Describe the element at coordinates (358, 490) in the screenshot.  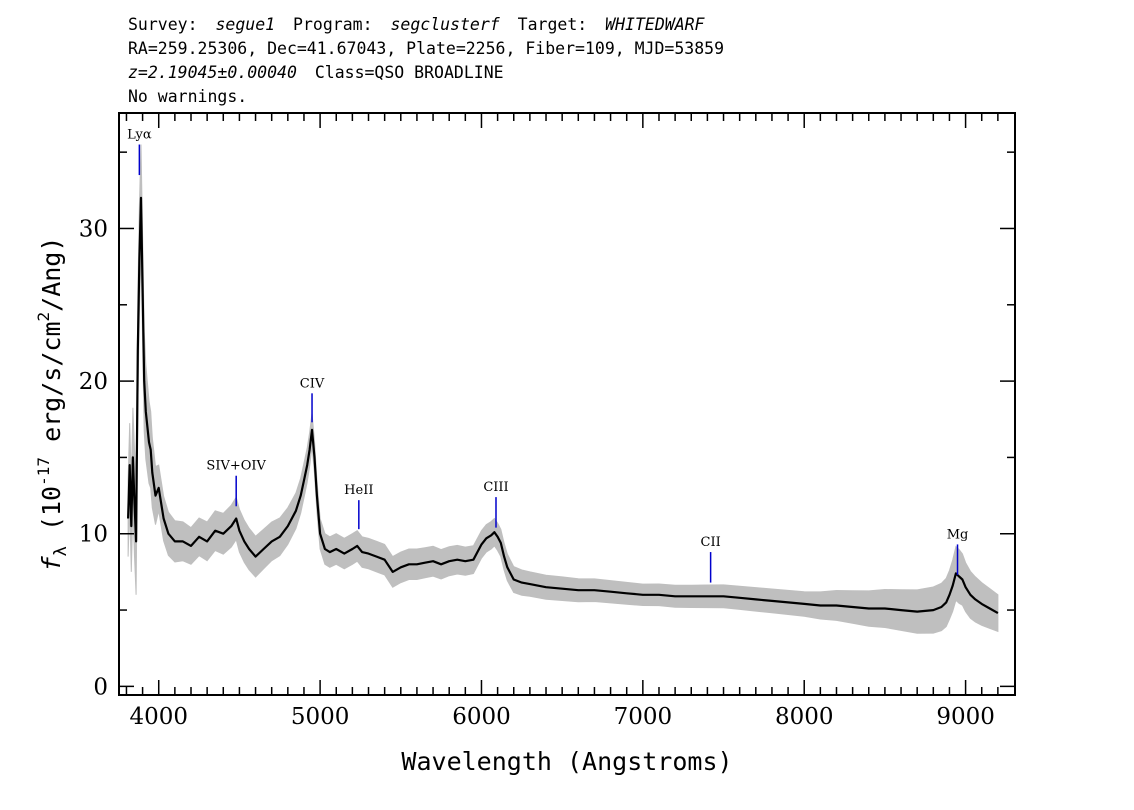
I see `line-label: HeII` at that location.